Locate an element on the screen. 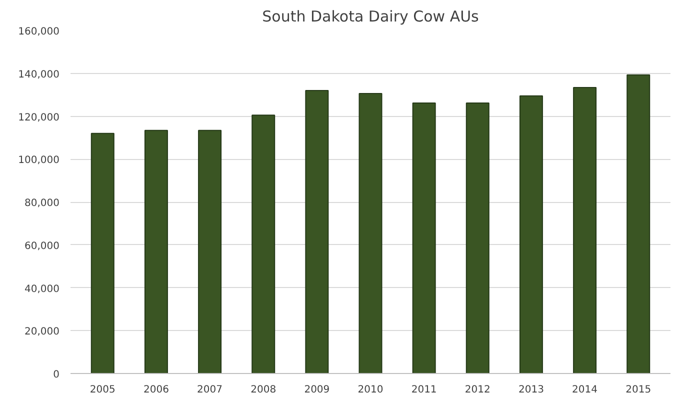  y-tick-label: 100,000 is located at coordinates (39, 160).